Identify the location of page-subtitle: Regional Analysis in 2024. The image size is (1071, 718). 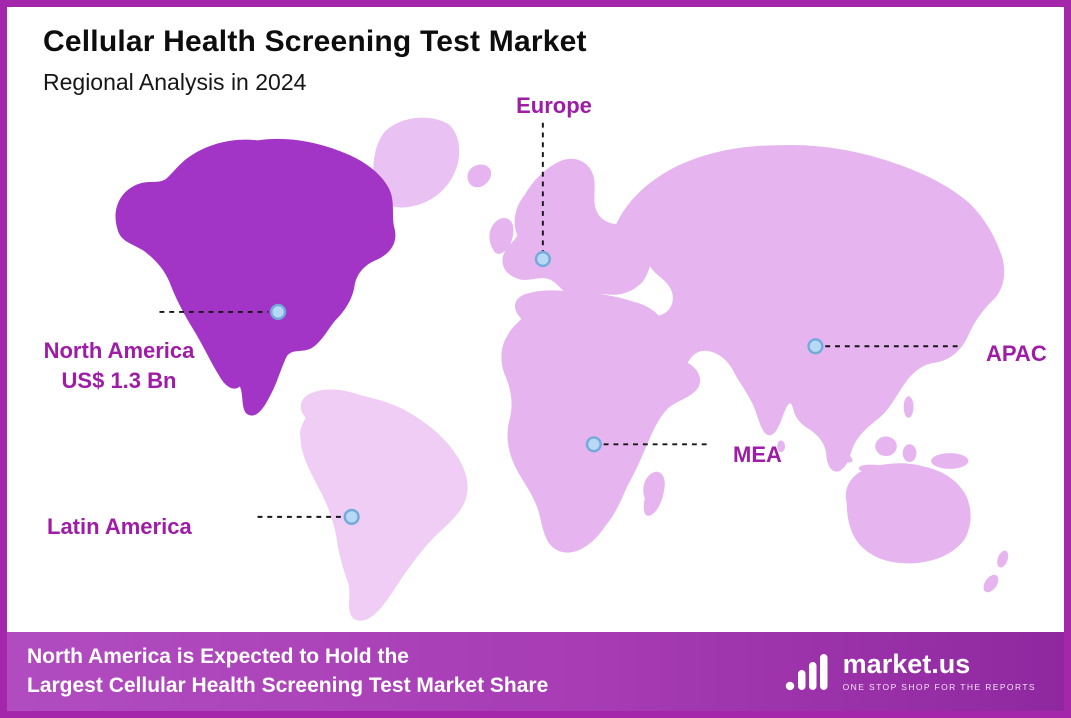
(175, 82).